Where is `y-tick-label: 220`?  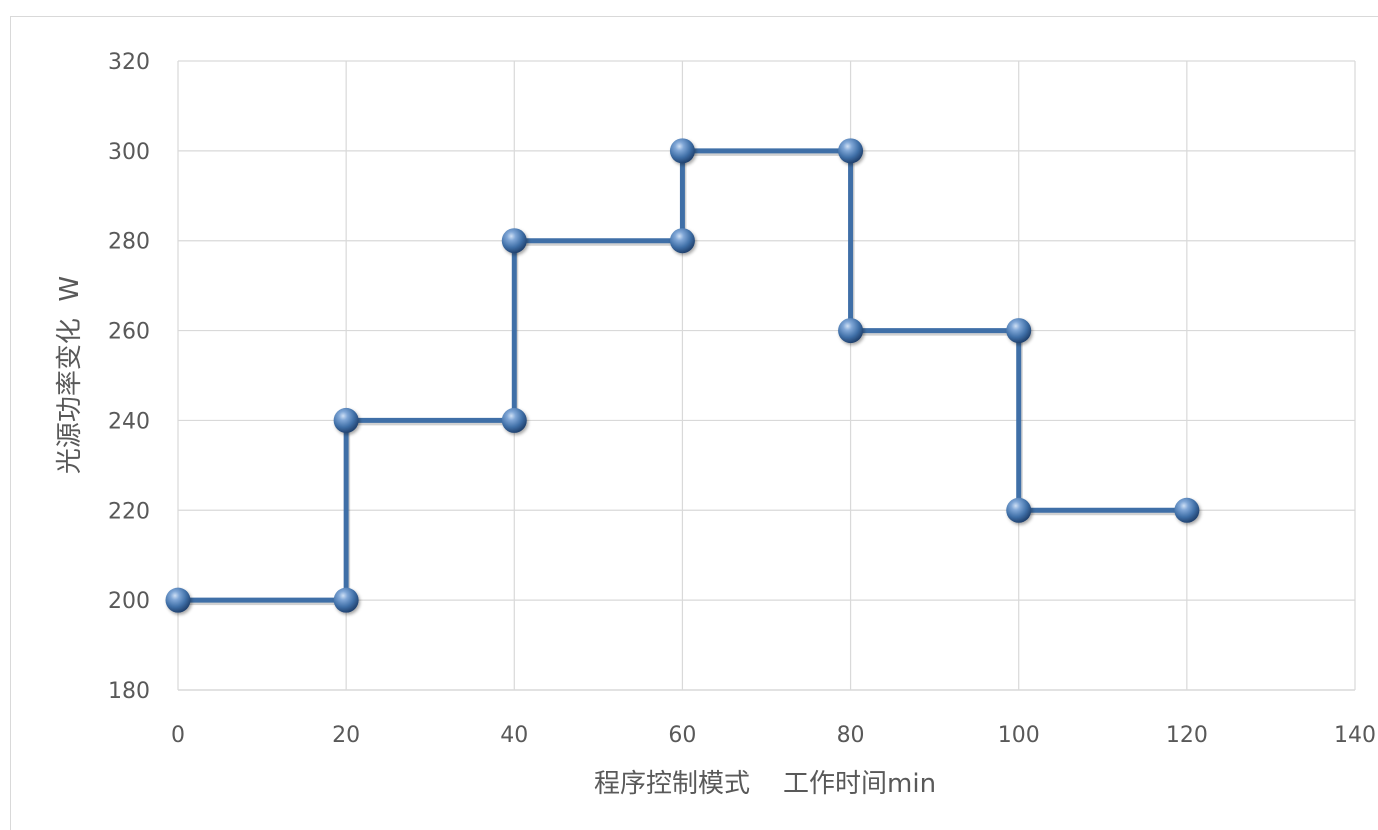
y-tick-label: 220 is located at coordinates (129, 511).